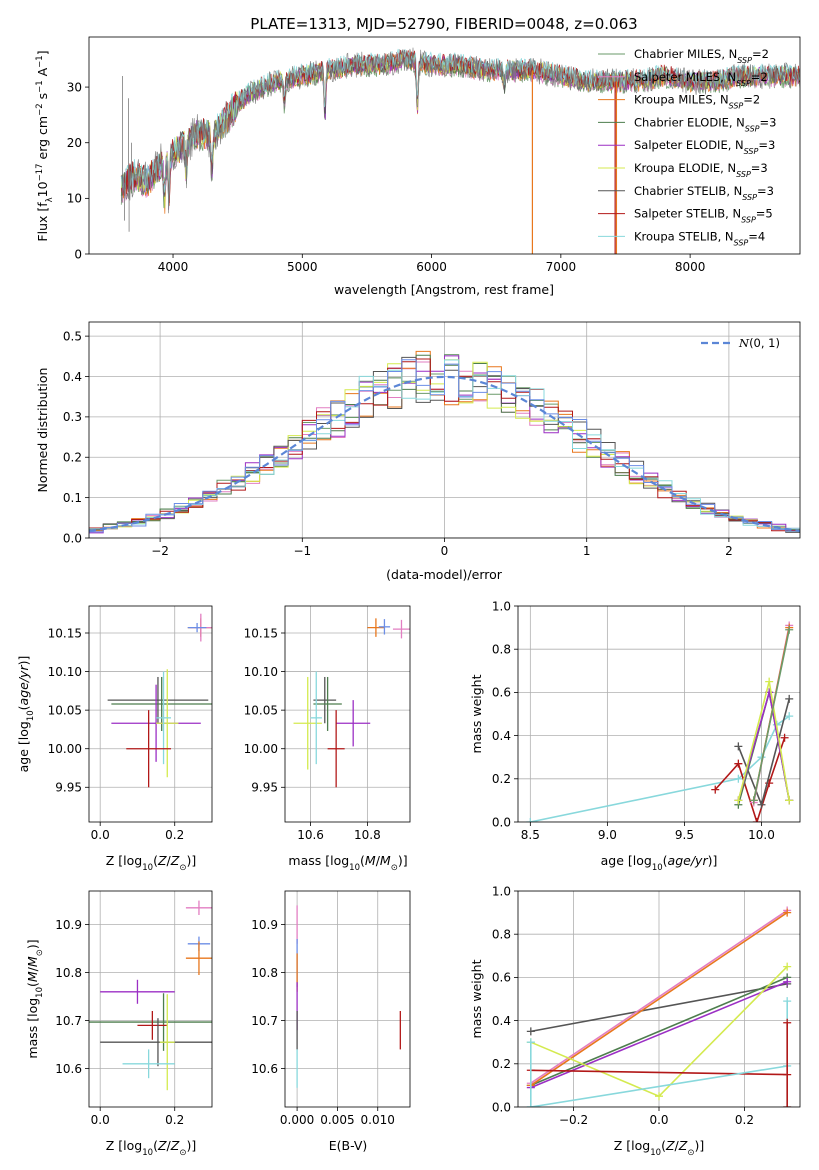  Describe the element at coordinates (261, 710) in the screenshot. I see `y-tick-label: 10.05` at that location.